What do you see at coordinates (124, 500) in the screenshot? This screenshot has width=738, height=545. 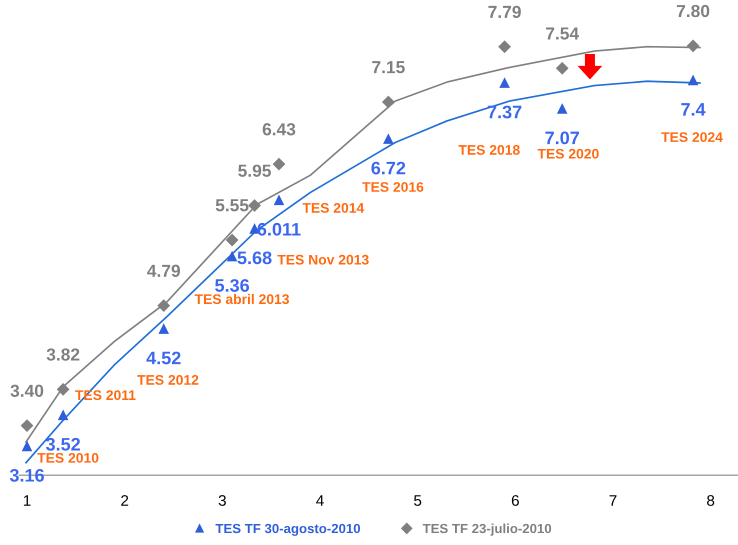 I see `x-tick-label: 2` at bounding box center [124, 500].